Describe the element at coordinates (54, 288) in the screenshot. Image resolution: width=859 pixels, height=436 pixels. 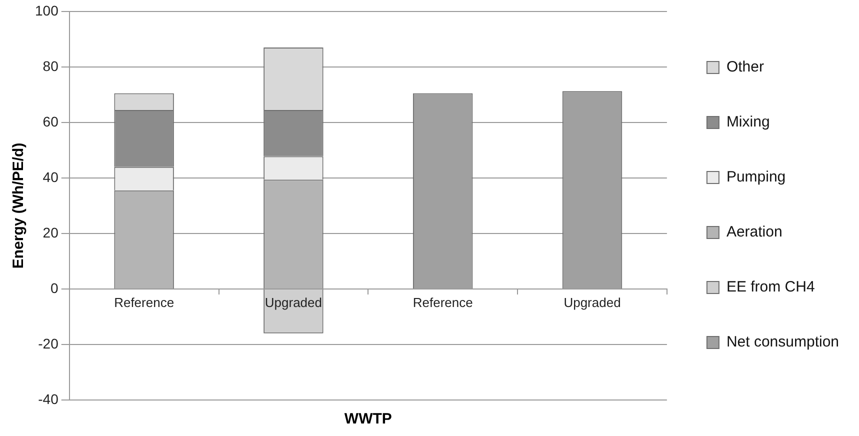
I see `y-tick-label: 0` at that location.